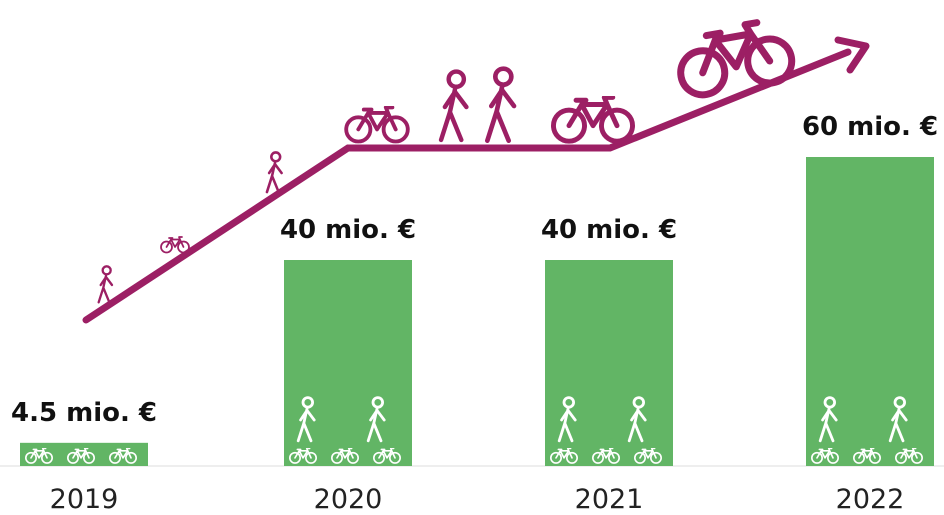 The image size is (944, 515). What do you see at coordinates (84, 413) in the screenshot?
I see `value-label: 4.5 mio. €` at bounding box center [84, 413].